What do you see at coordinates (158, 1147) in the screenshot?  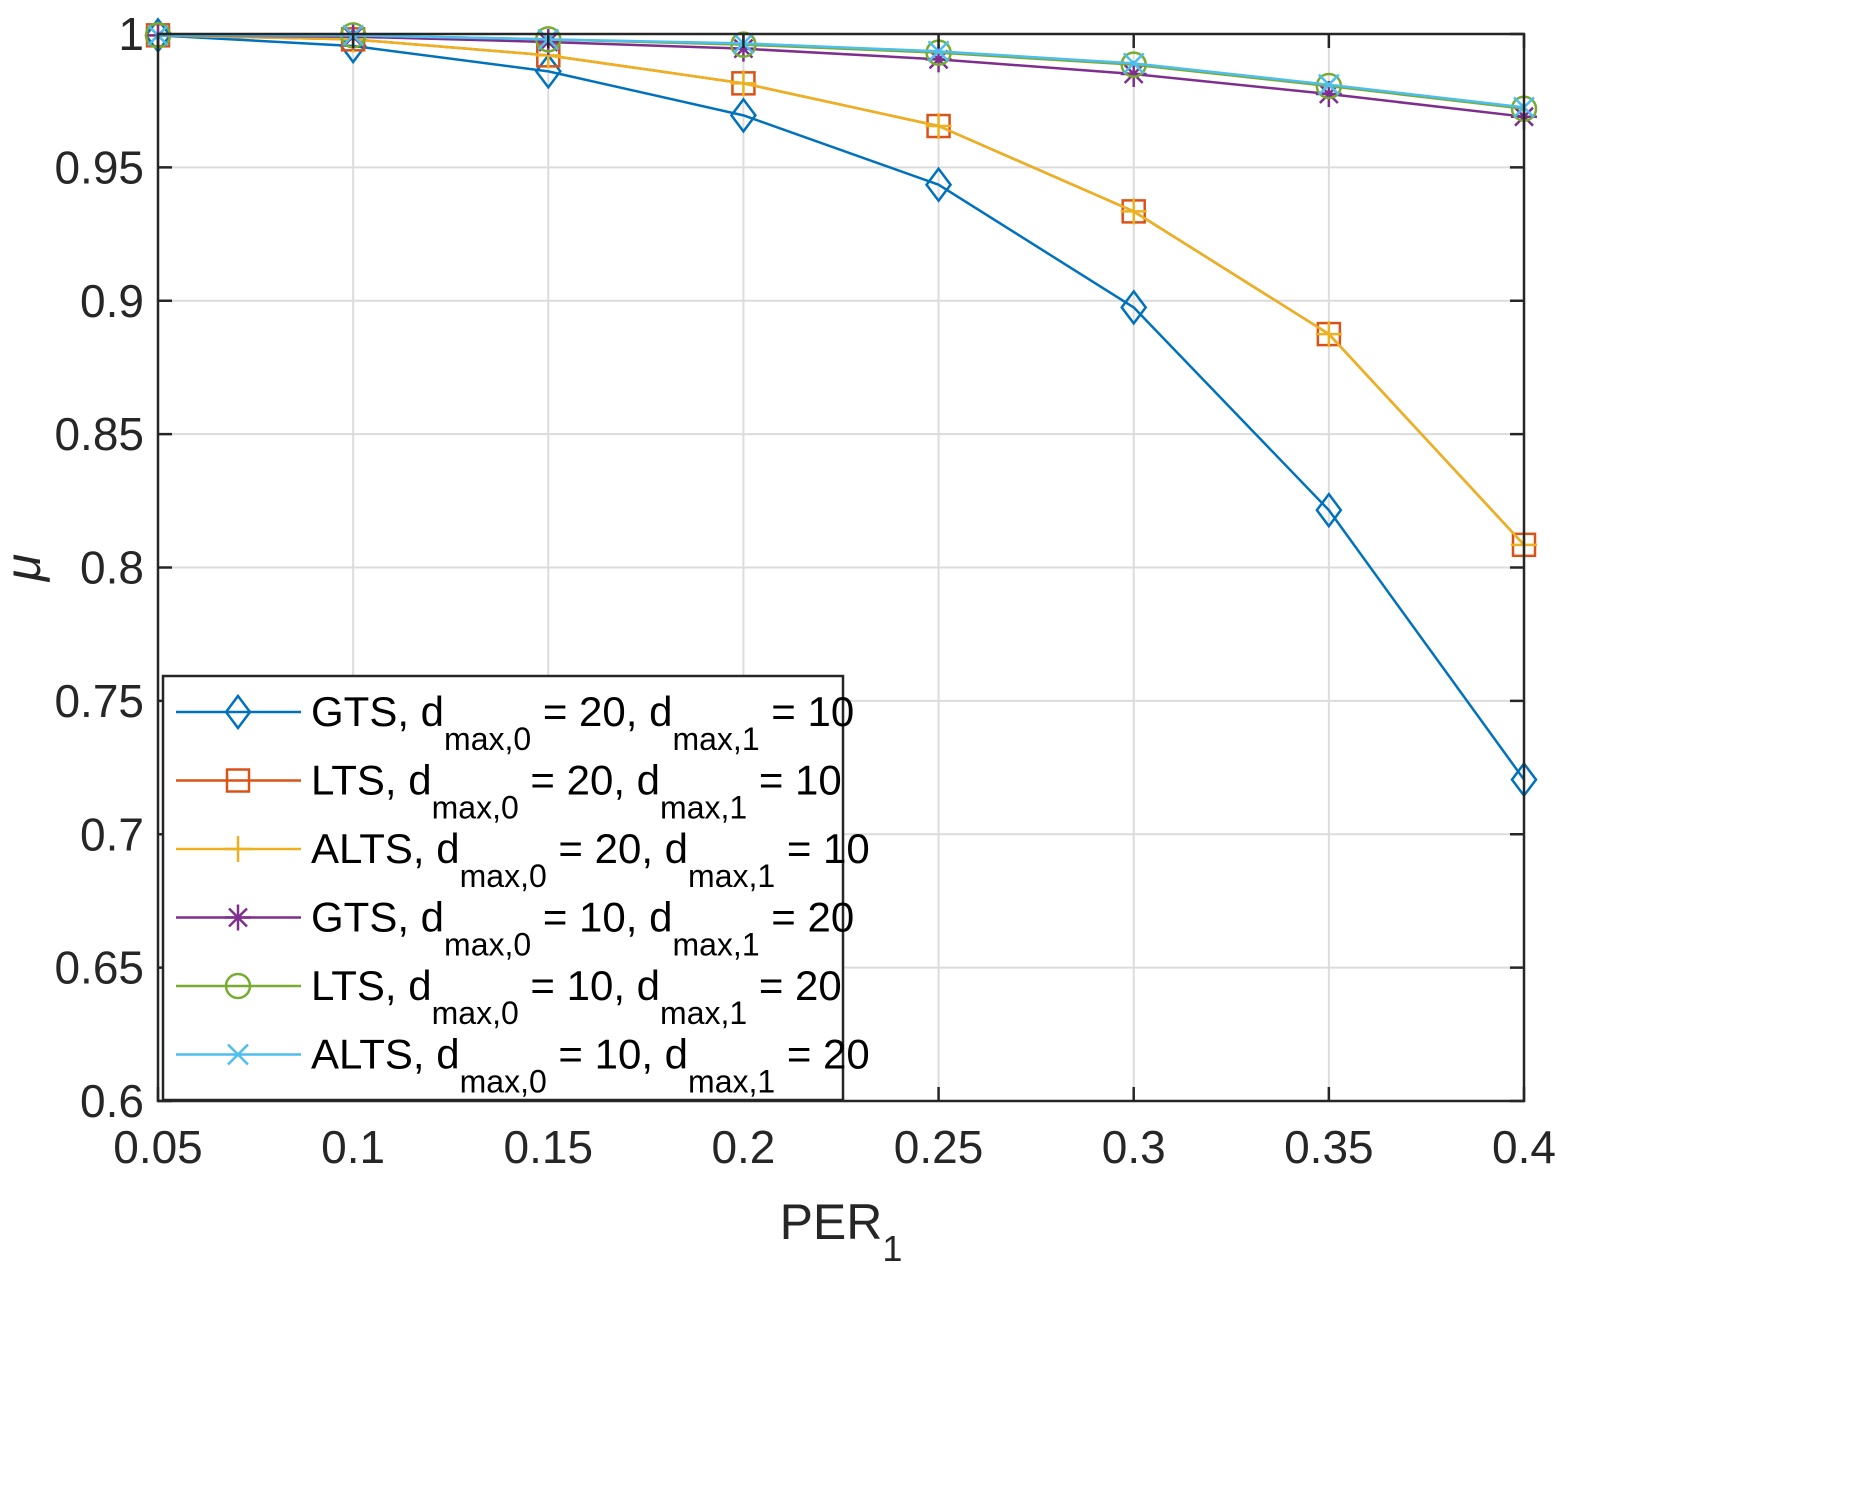 I see `x-tick-label: 0.05` at bounding box center [158, 1147].